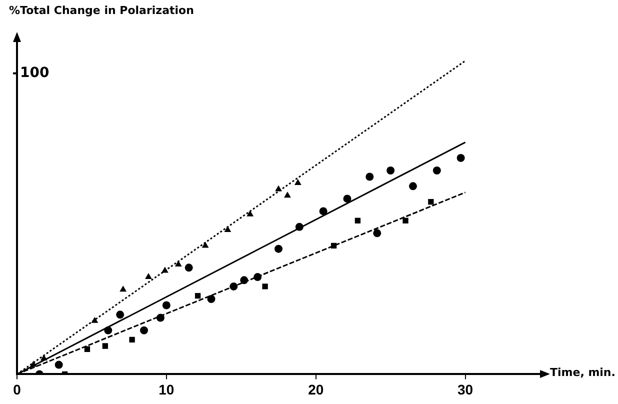 The image size is (618, 404). What do you see at coordinates (166, 389) in the screenshot?
I see `x-tick-label: 10` at bounding box center [166, 389].